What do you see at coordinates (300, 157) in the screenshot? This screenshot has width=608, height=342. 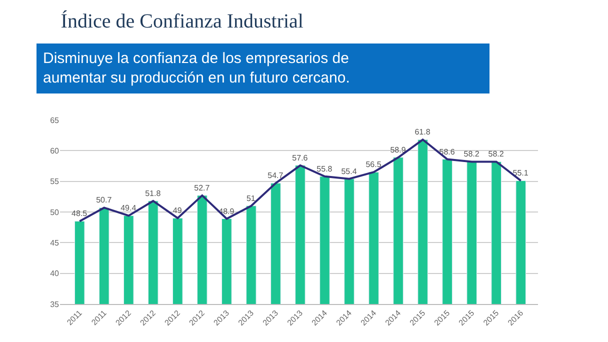 I see `data-label: 57.6` at bounding box center [300, 157].